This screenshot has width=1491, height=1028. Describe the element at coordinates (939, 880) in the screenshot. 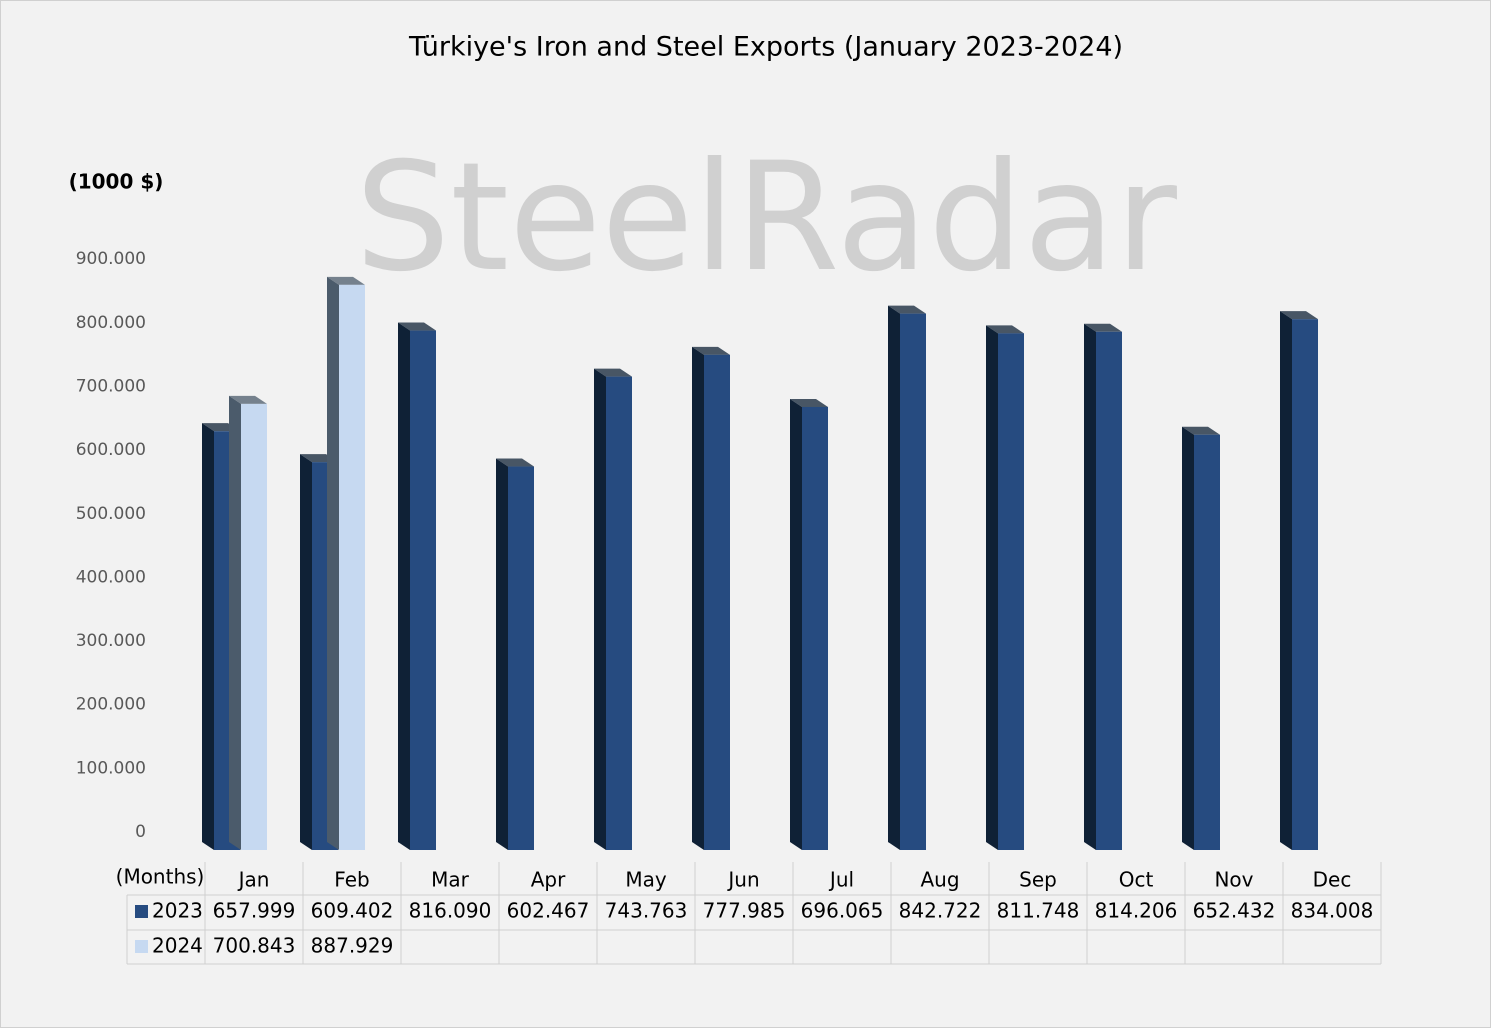

I see `x-tick-label: Aug` at that location.